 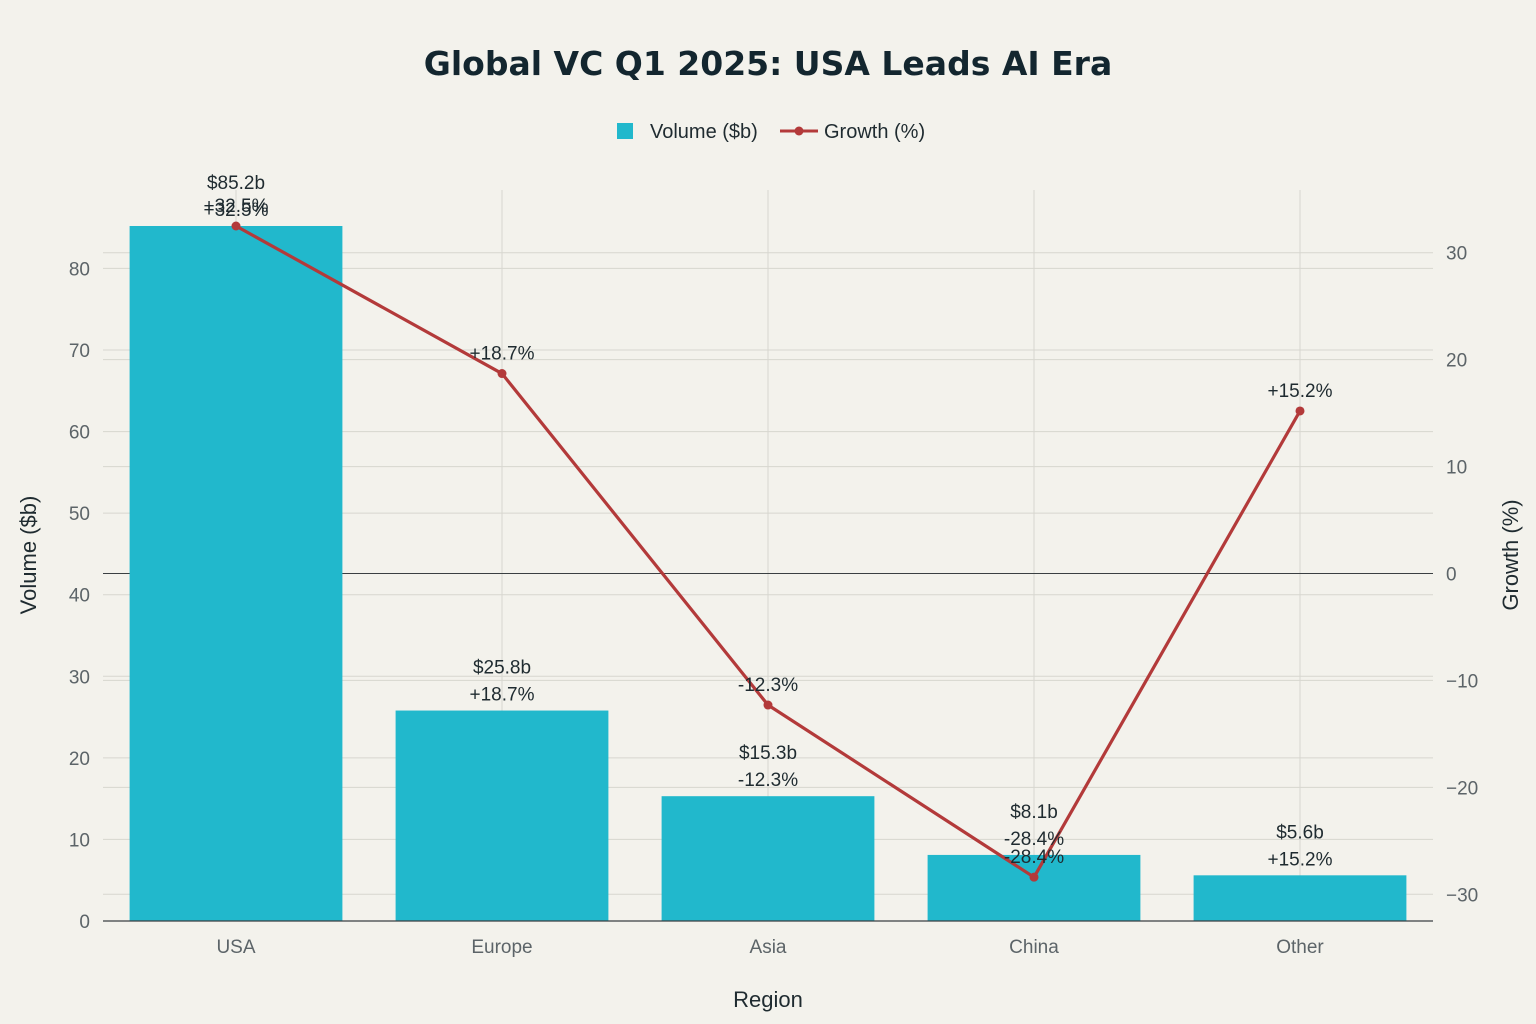 What do you see at coordinates (1456, 468) in the screenshot?
I see `y2-tick-label: 10` at bounding box center [1456, 468].